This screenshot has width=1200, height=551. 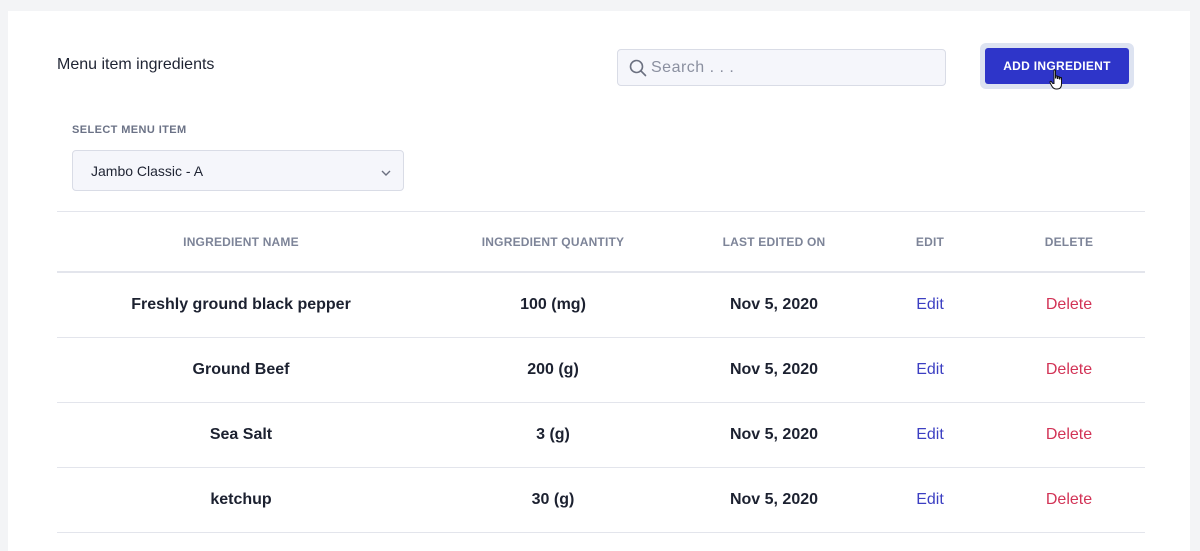 I want to click on search-box, so click(x=781, y=67).